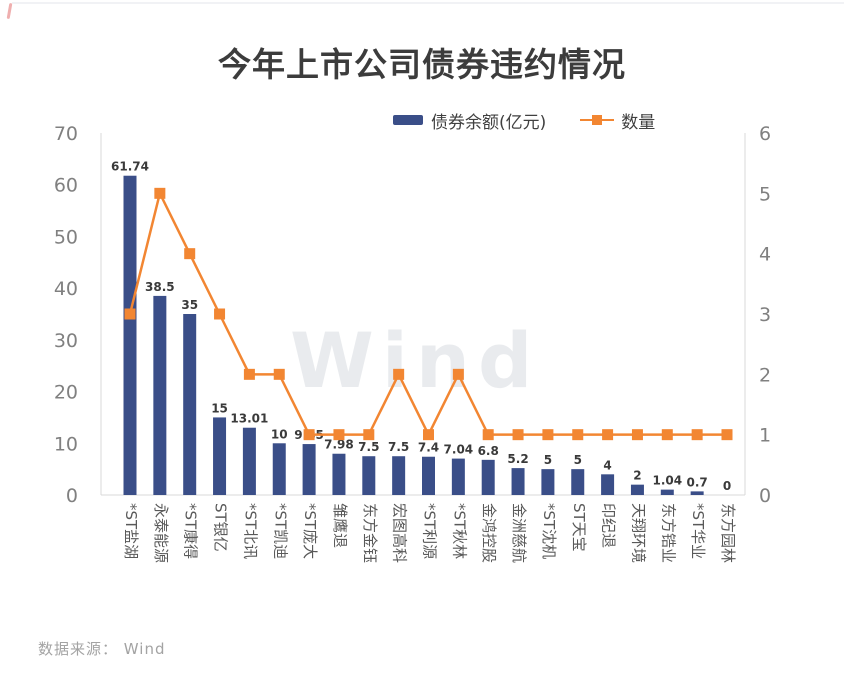 The height and width of the screenshot is (676, 844). Describe the element at coordinates (668, 533) in the screenshot. I see `x-axis-category-label: 东方锆业` at that location.